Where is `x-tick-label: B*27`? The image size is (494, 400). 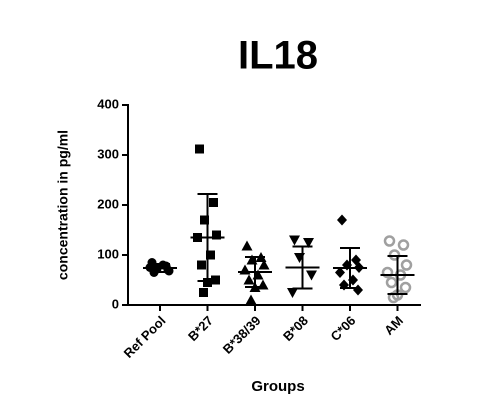
x-tick-label: B*27 is located at coordinates (200, 328).